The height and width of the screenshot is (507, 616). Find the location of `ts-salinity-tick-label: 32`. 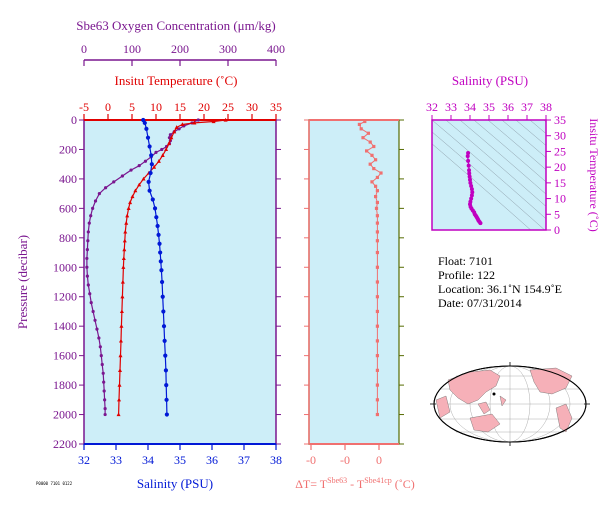

ts-salinity-tick-label: 32 is located at coordinates (432, 107).